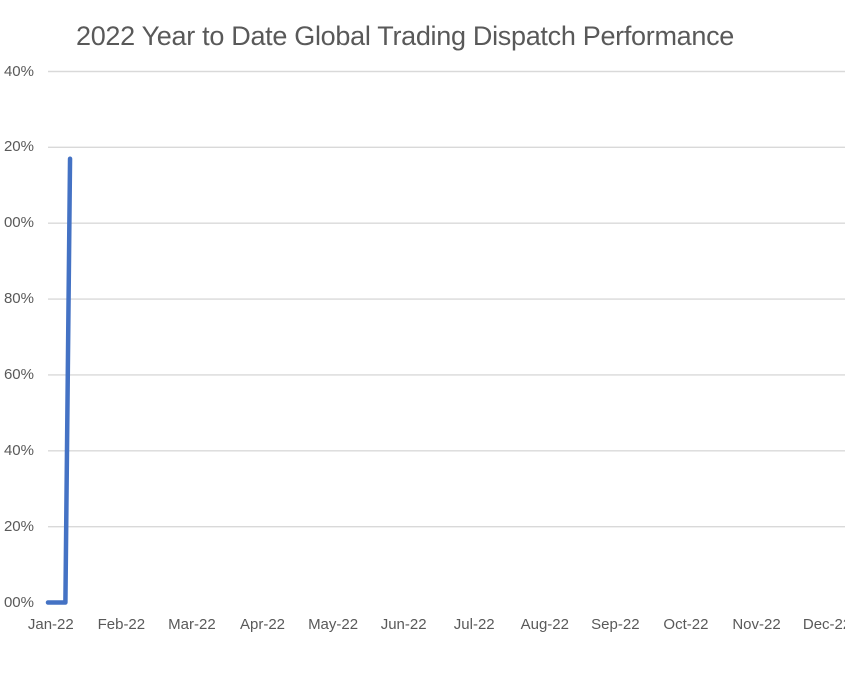 This screenshot has width=845, height=684. Describe the element at coordinates (18, 299) in the screenshot. I see `y-axis-tick-label: 80%` at that location.